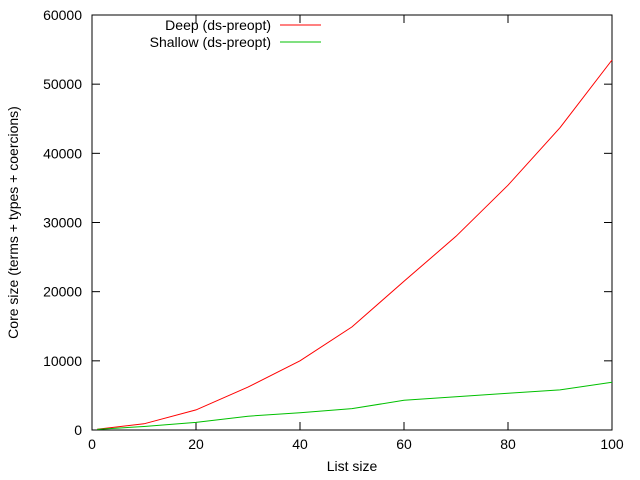 This screenshot has height=480, width=640. Describe the element at coordinates (62, 84) in the screenshot. I see `y-tick-label: 50000` at that location.